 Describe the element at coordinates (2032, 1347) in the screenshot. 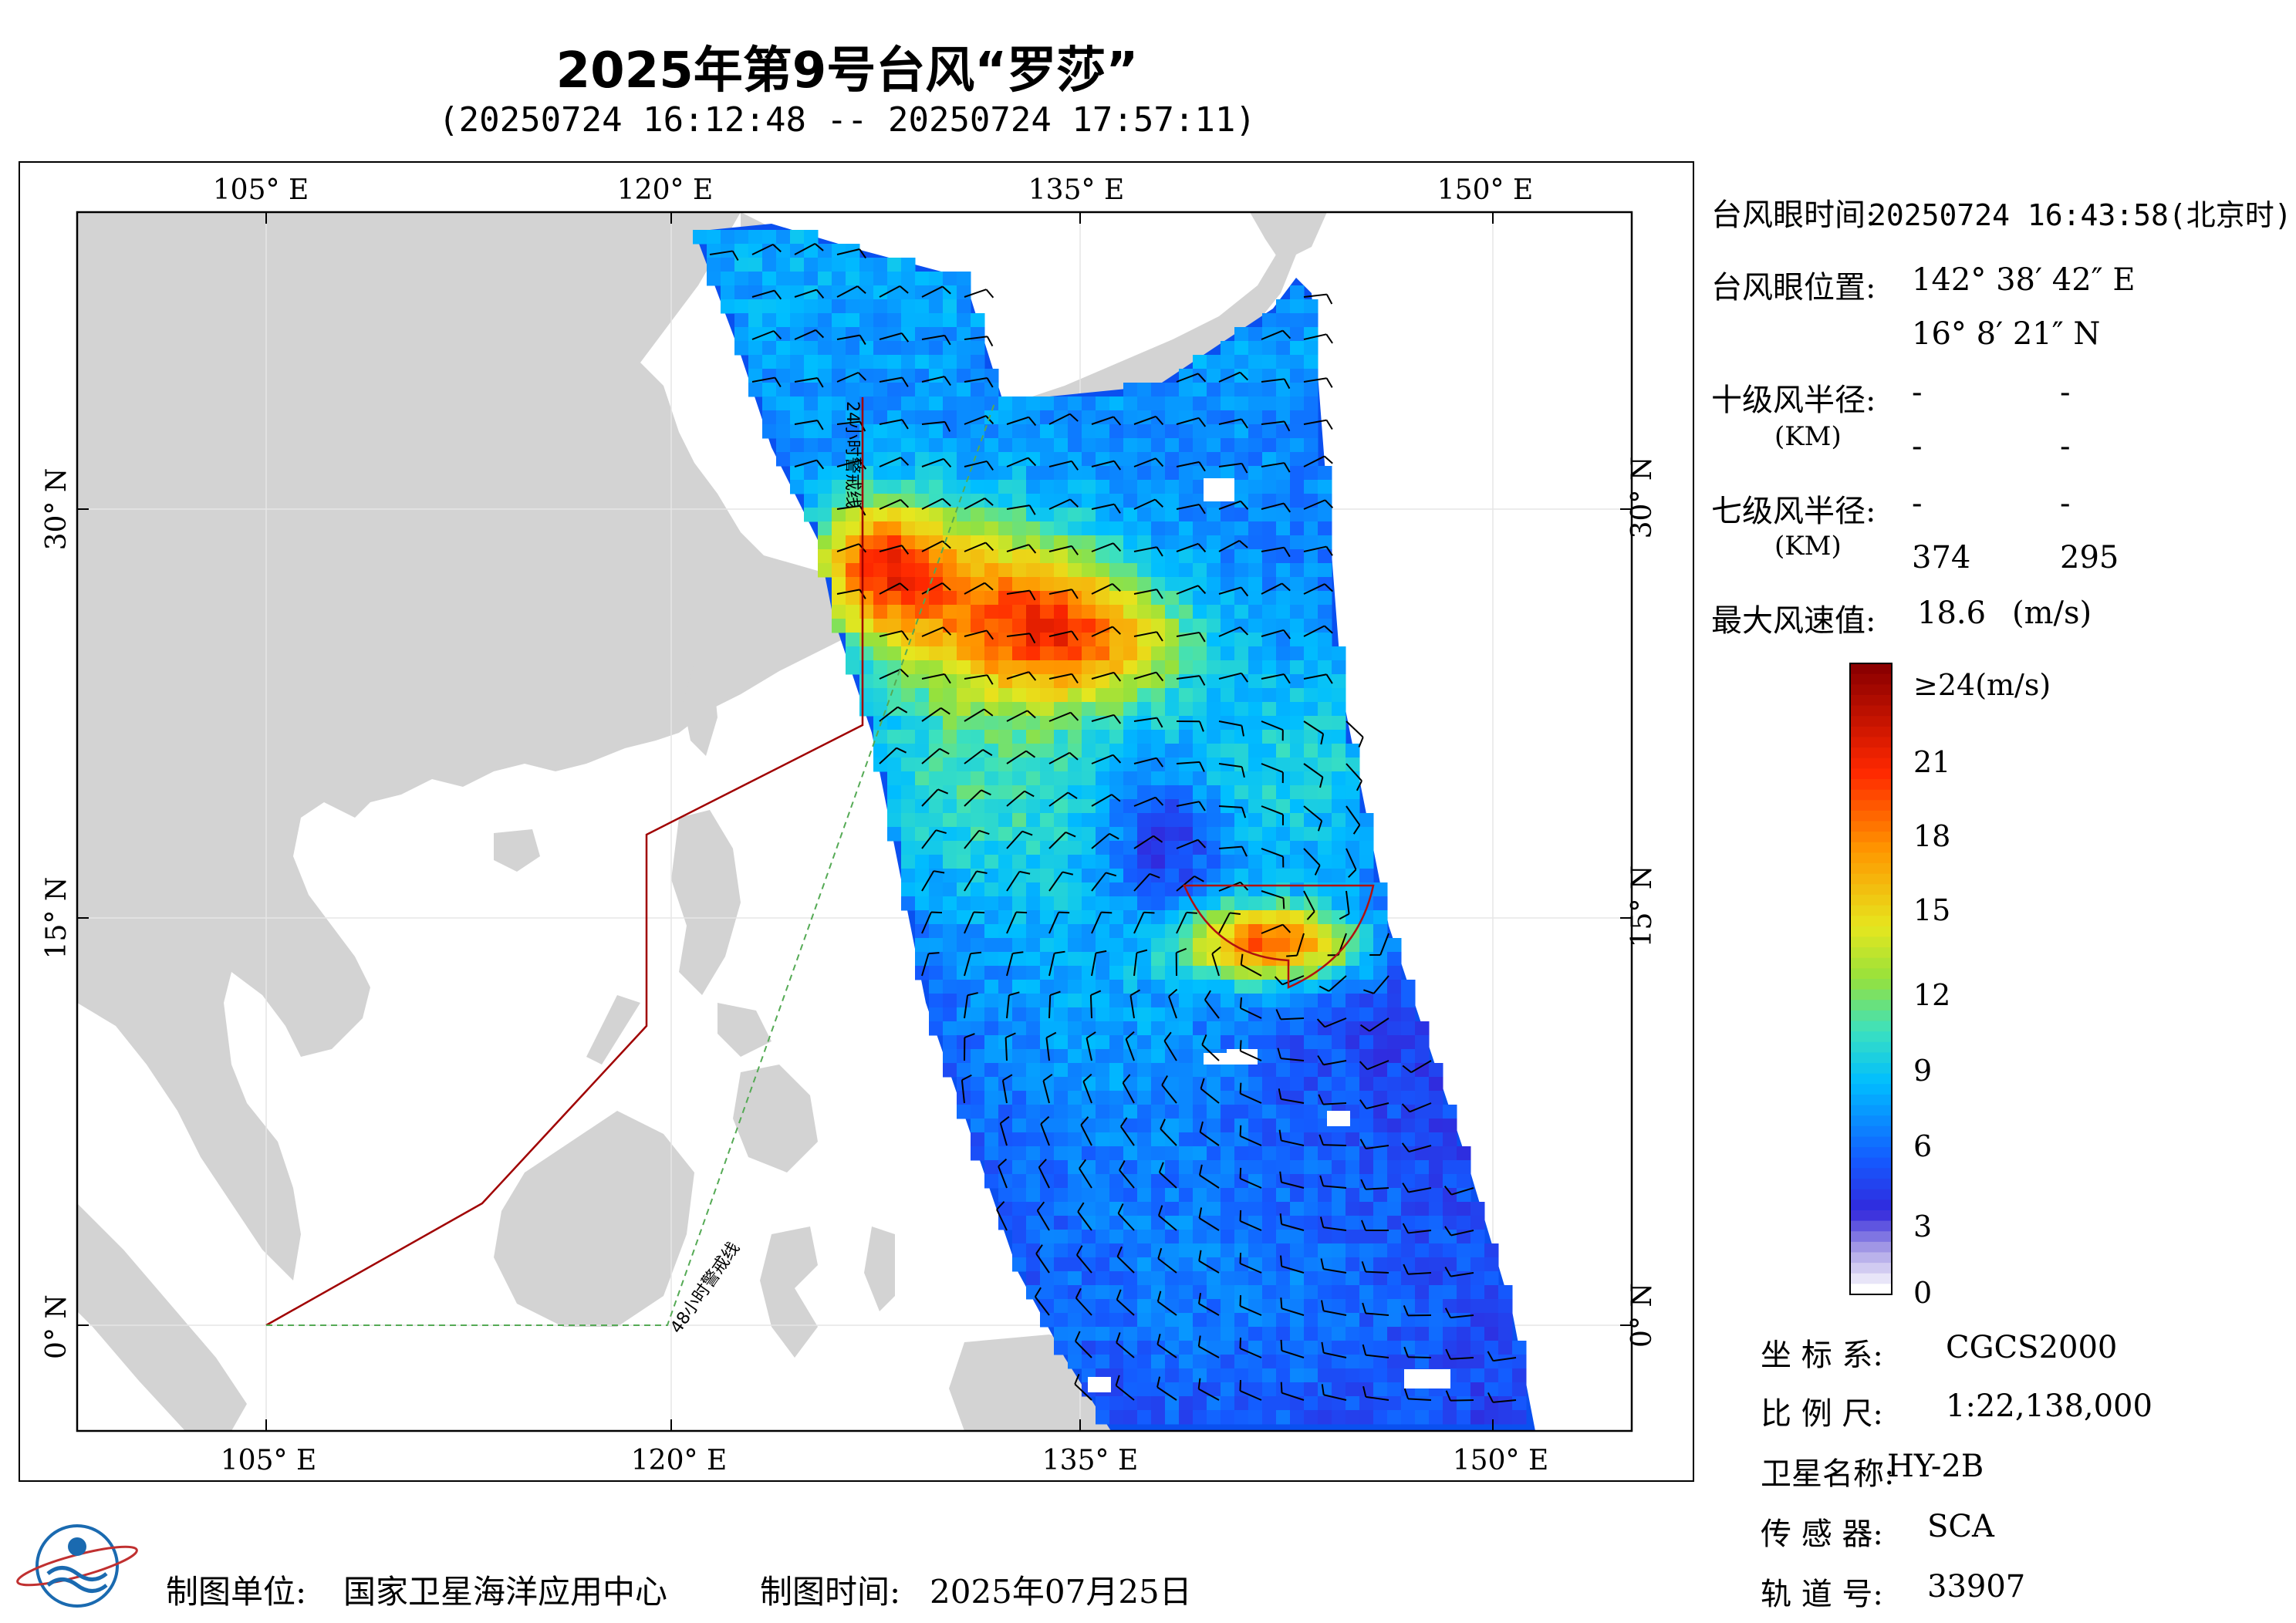

I see `coord-value: CGCS2000` at that location.